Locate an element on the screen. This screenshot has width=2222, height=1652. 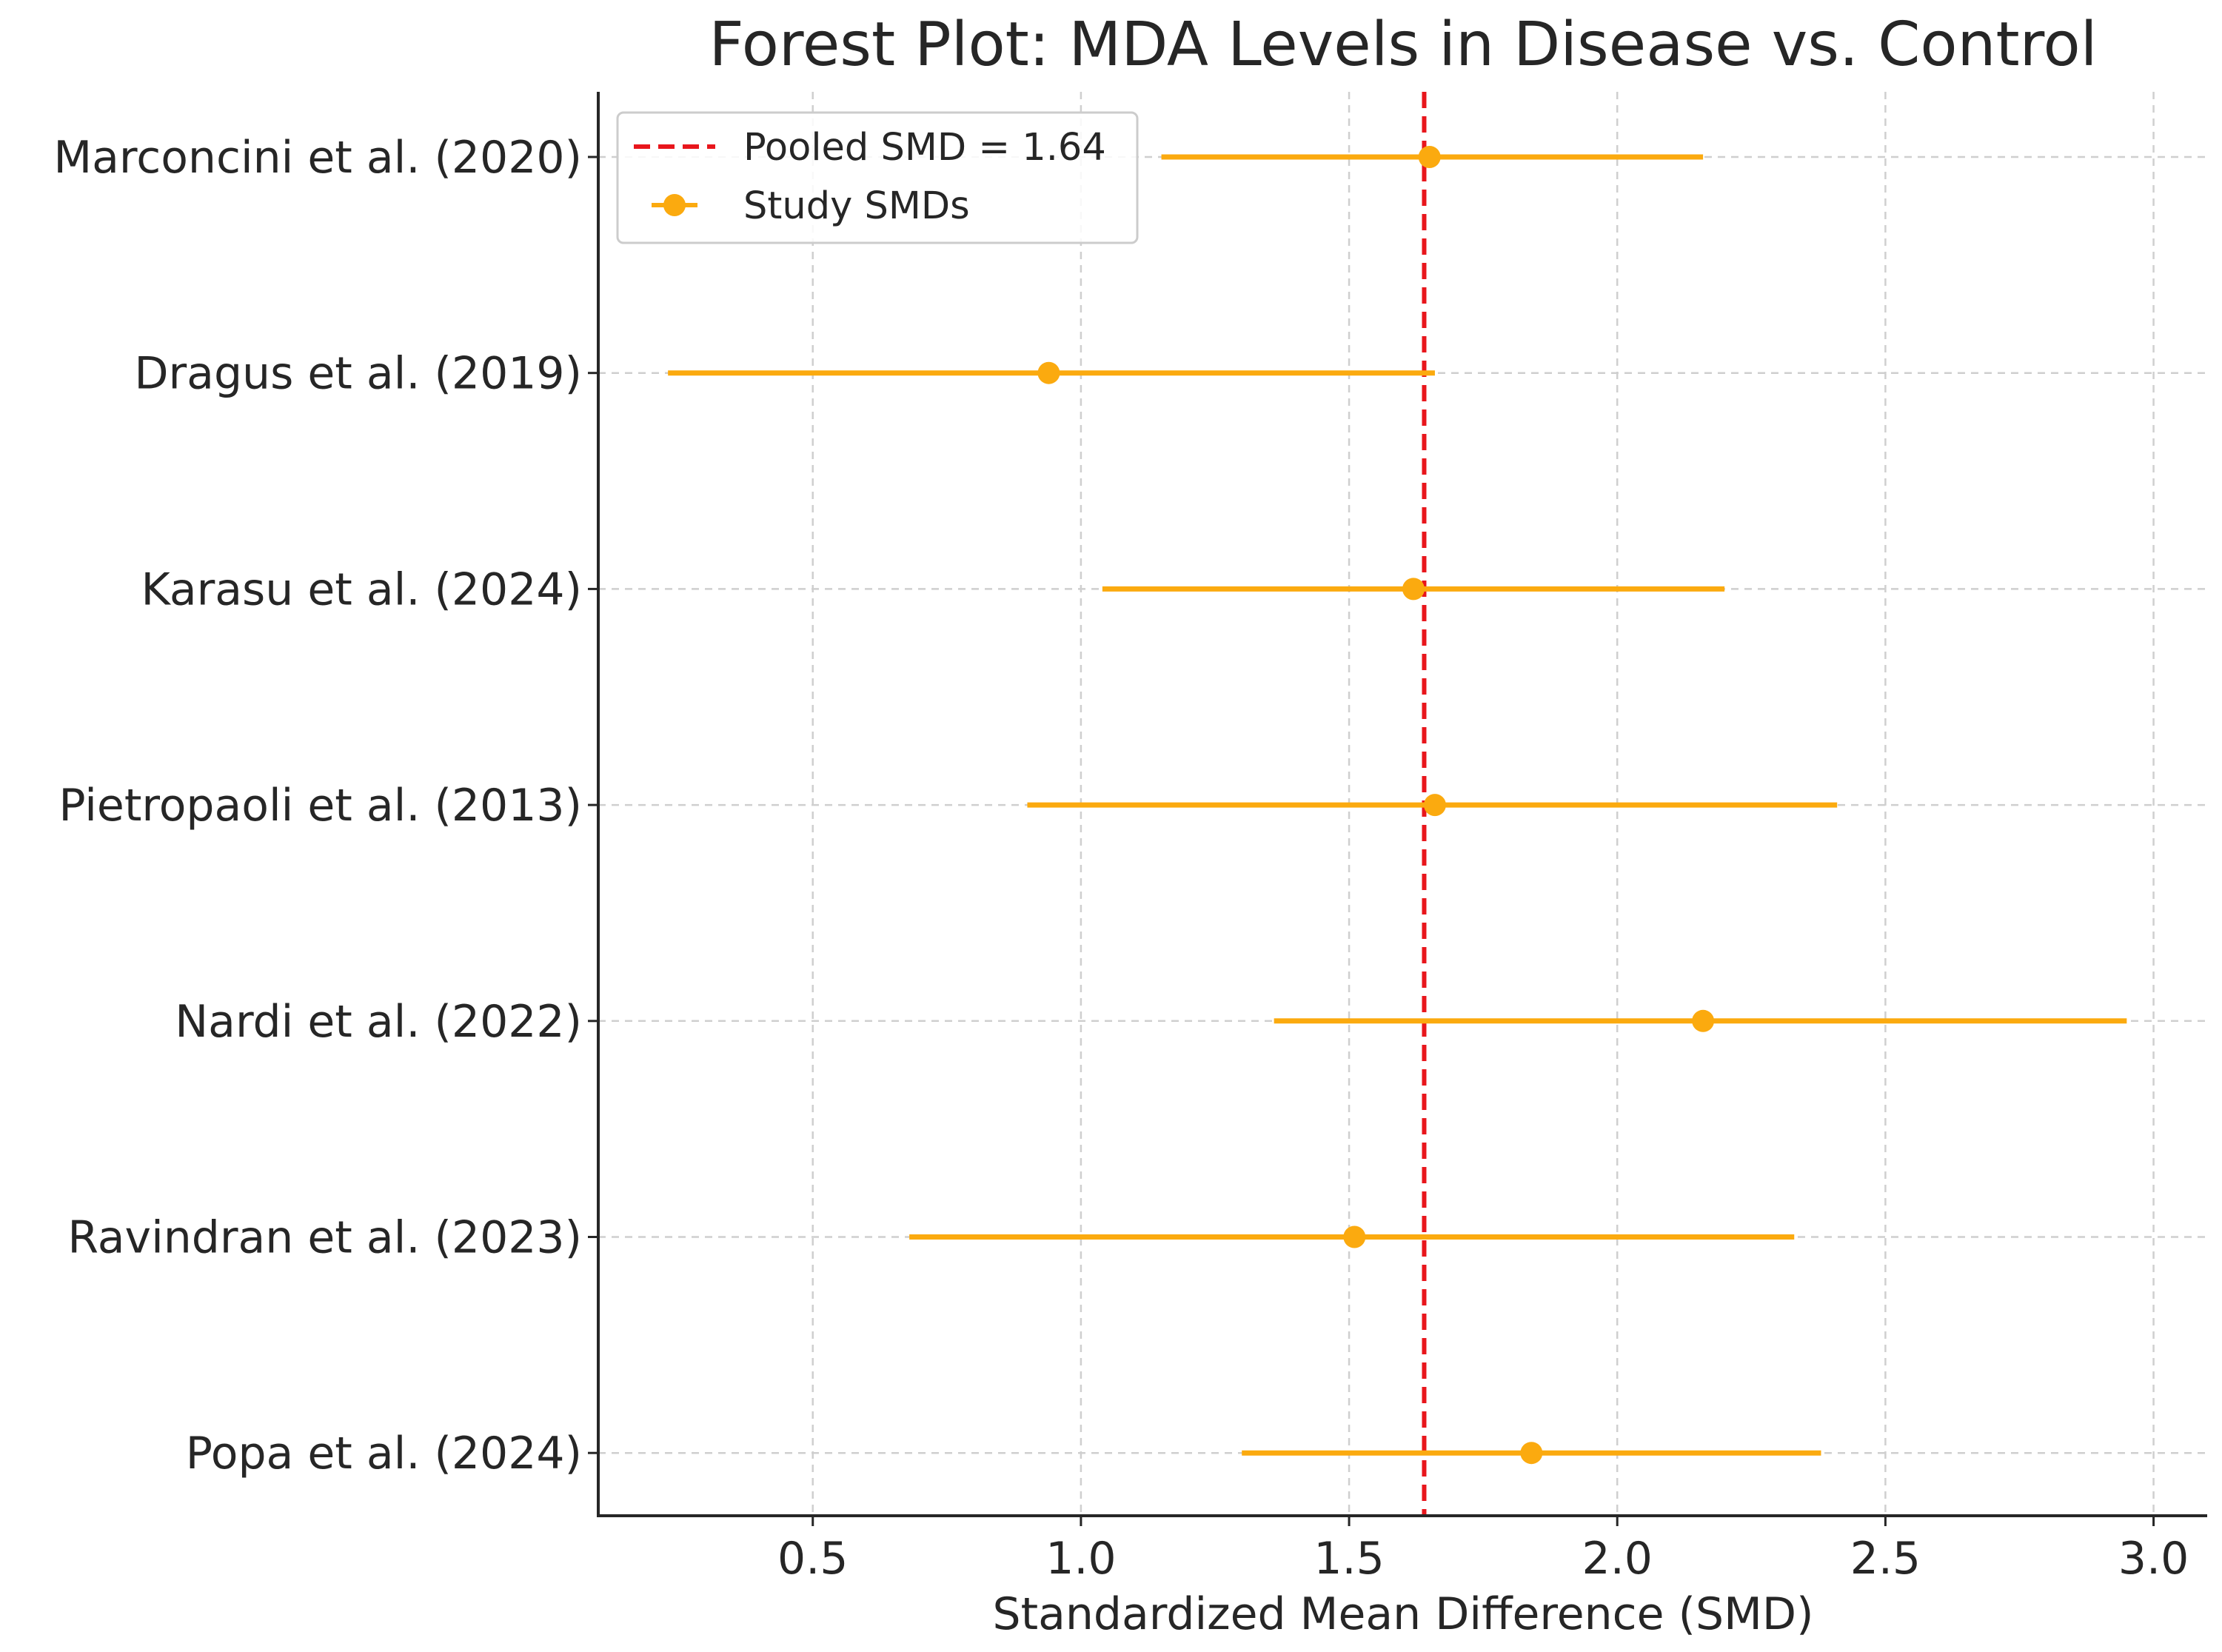
x-axis-label: Standardized Mean Difference (SMD) is located at coordinates (1402, 1614).